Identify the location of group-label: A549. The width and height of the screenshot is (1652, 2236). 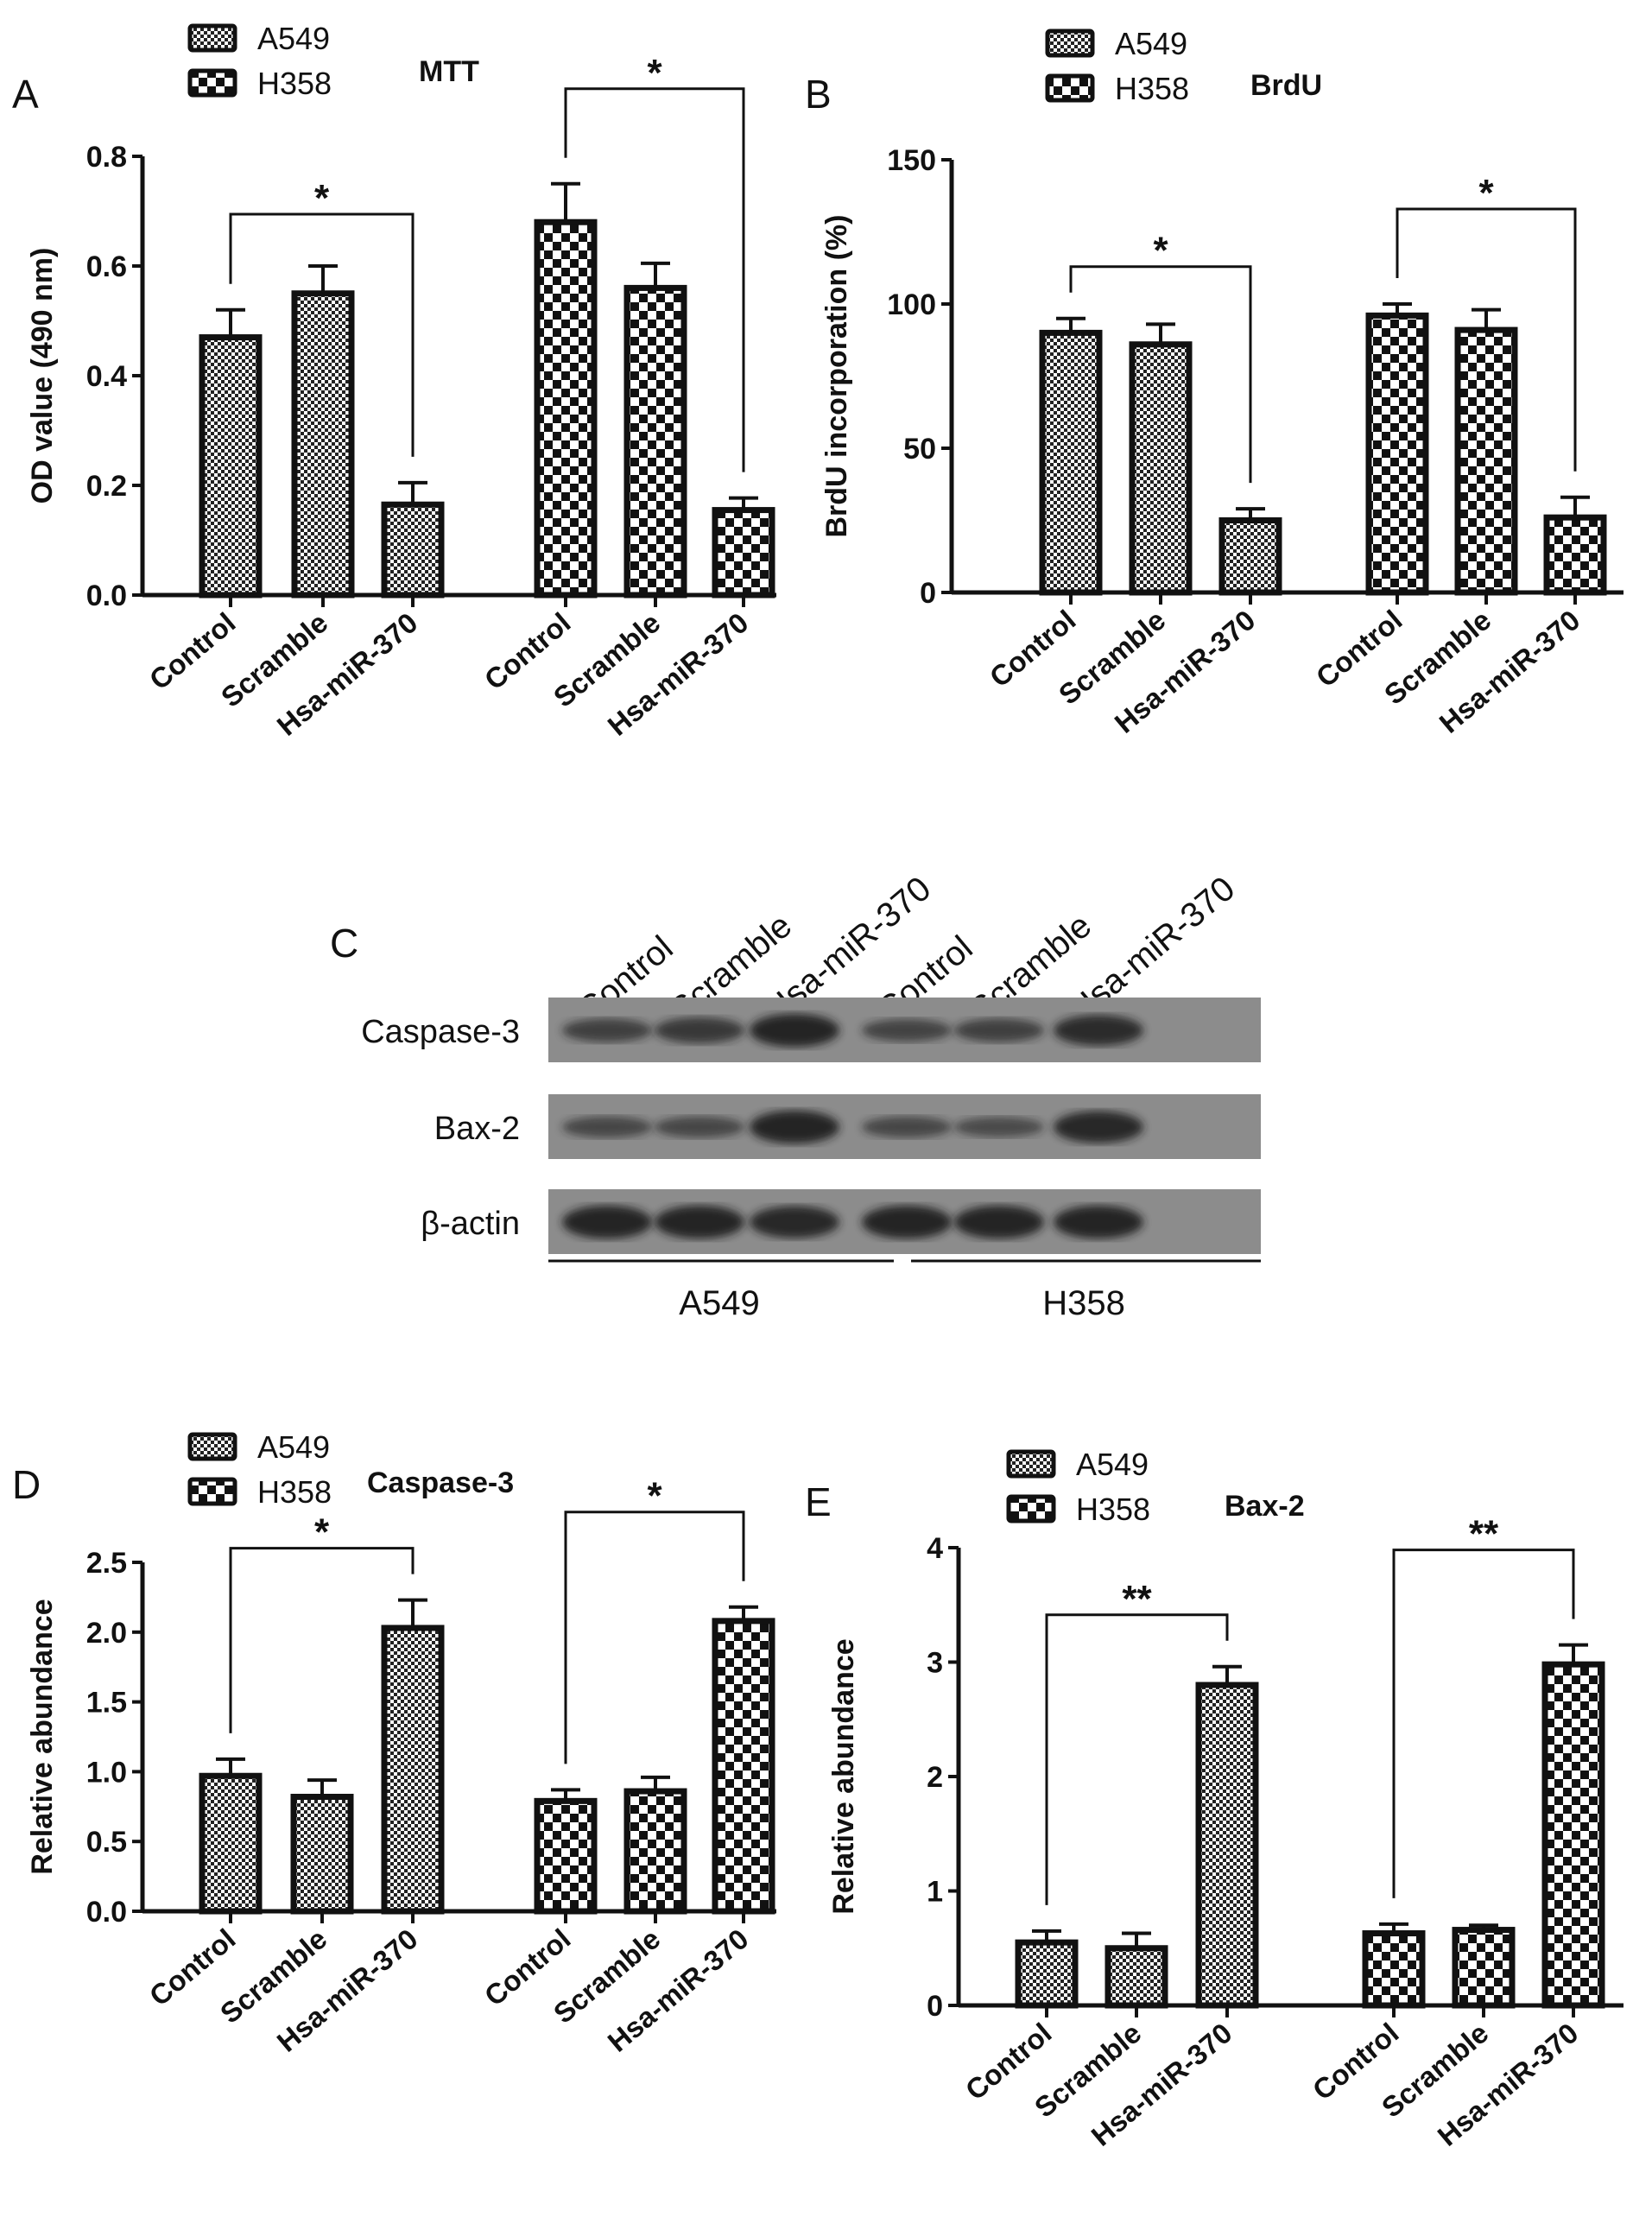
(719, 1303).